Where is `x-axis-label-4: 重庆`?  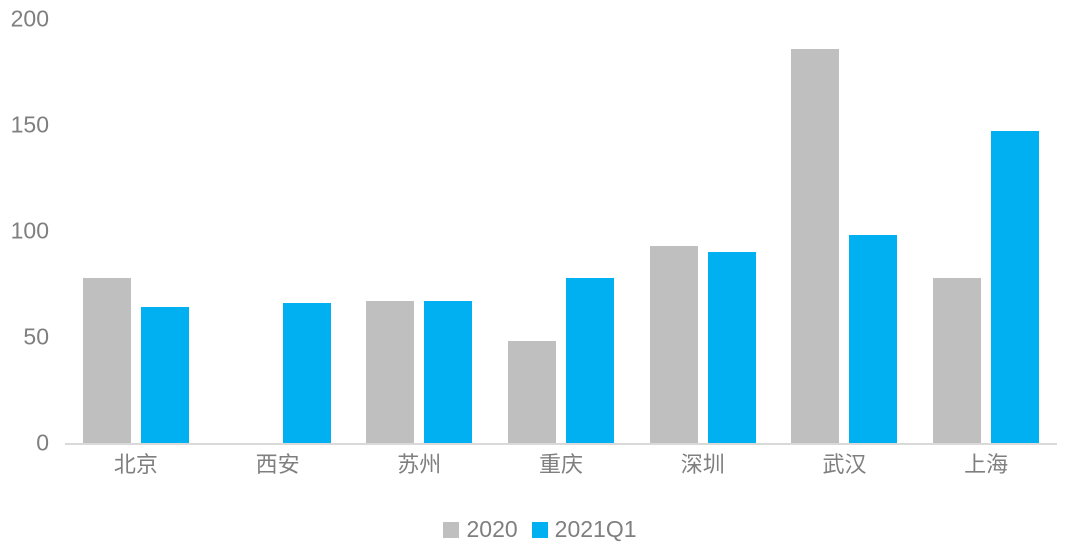
x-axis-label-4: 重庆 is located at coordinates (561, 464).